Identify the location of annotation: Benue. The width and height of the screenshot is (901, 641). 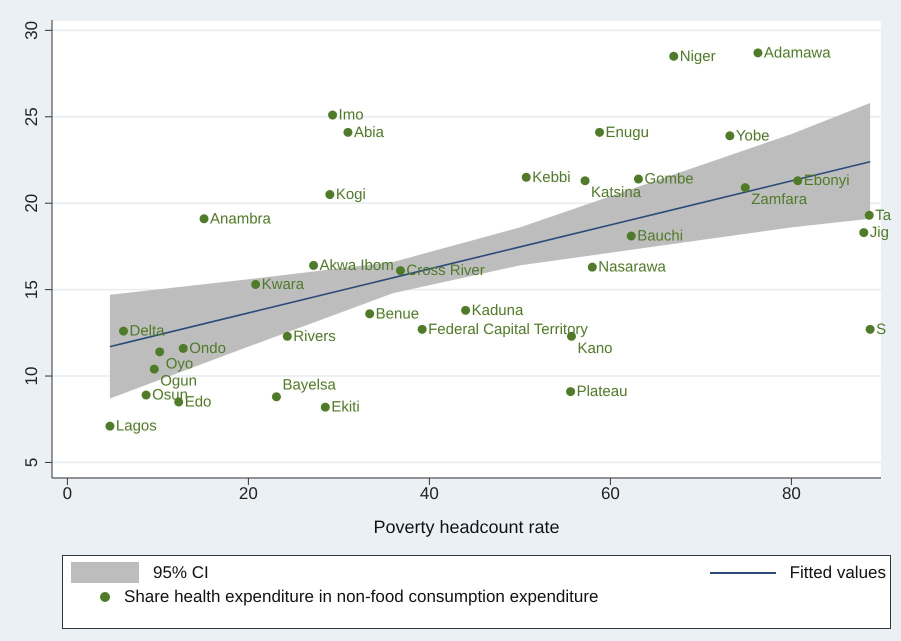
(398, 313).